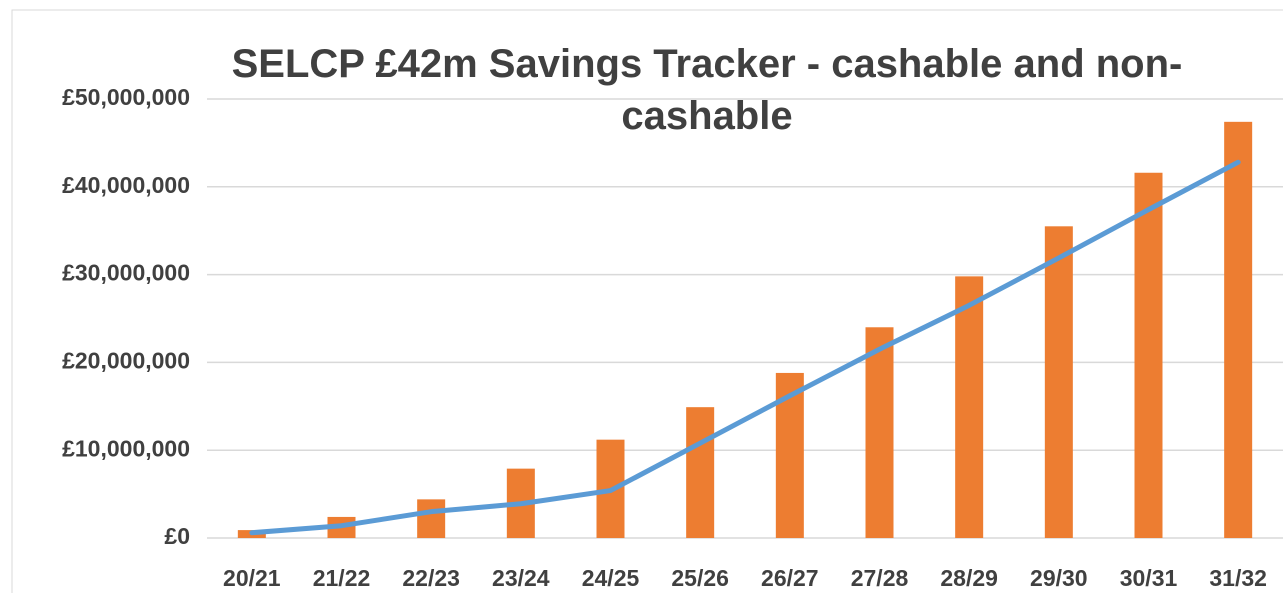  What do you see at coordinates (969, 578) in the screenshot?
I see `x-tick-label: 28/29` at bounding box center [969, 578].